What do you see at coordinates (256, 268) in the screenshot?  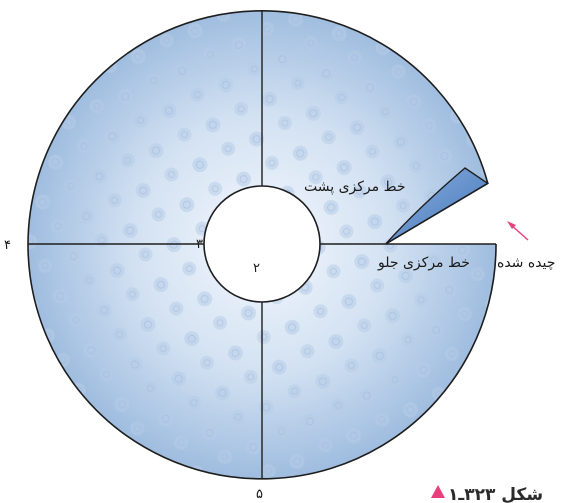 I see `point-2: ۲` at bounding box center [256, 268].